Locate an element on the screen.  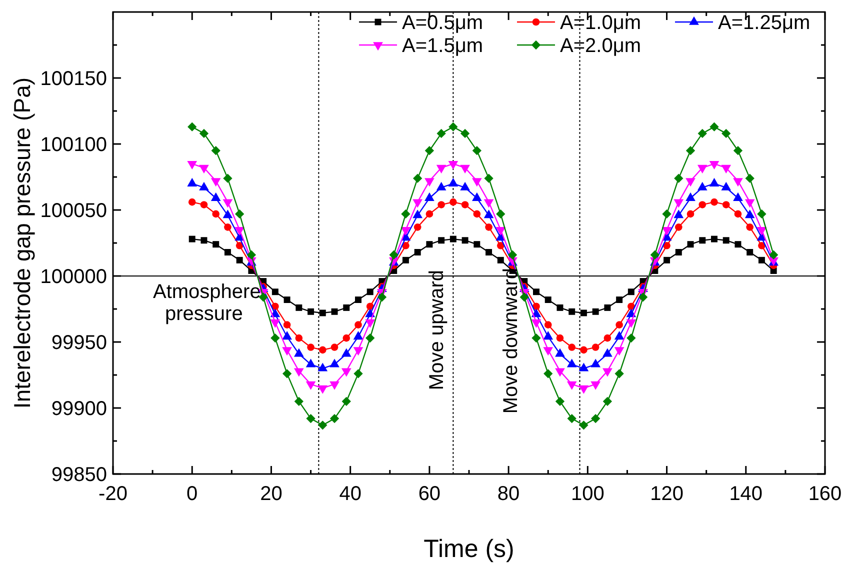
legend-label: A=1.25μm is located at coordinates (764, 23).